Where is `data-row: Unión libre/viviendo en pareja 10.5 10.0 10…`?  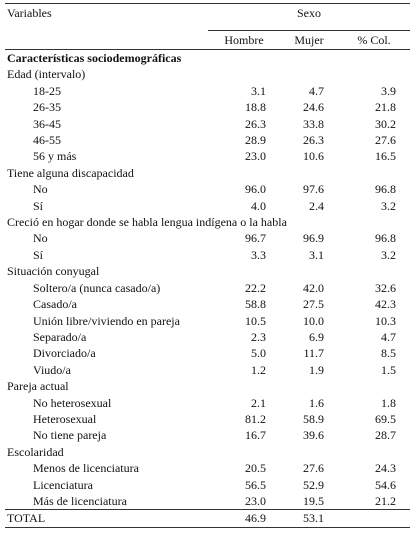 data-row: Unión libre/viviendo en pareja 10.5 10.0 10… is located at coordinates (207, 321).